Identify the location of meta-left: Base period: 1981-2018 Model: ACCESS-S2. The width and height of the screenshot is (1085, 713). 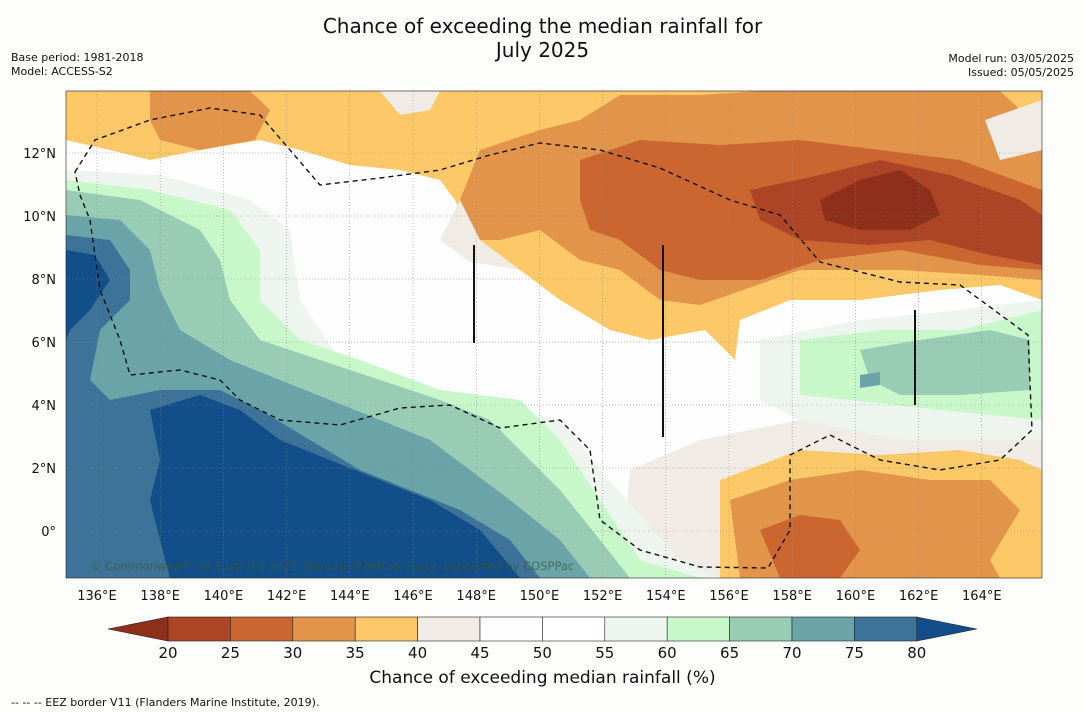
(77, 65).